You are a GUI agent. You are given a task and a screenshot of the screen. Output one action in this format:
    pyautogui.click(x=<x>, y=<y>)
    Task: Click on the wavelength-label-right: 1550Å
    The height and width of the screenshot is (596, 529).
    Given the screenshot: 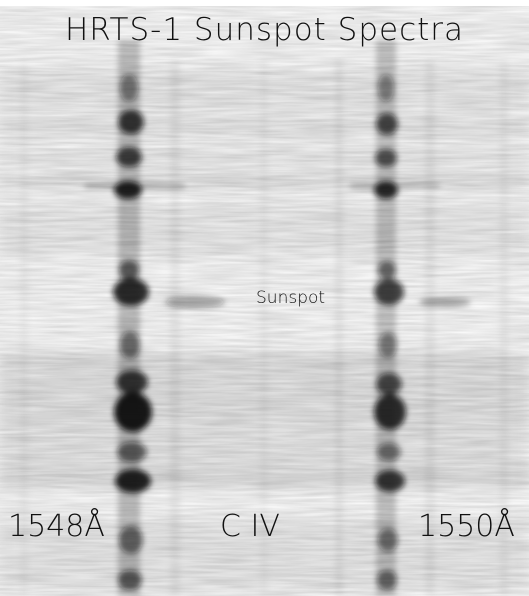 What is the action you would take?
    pyautogui.click(x=466, y=526)
    